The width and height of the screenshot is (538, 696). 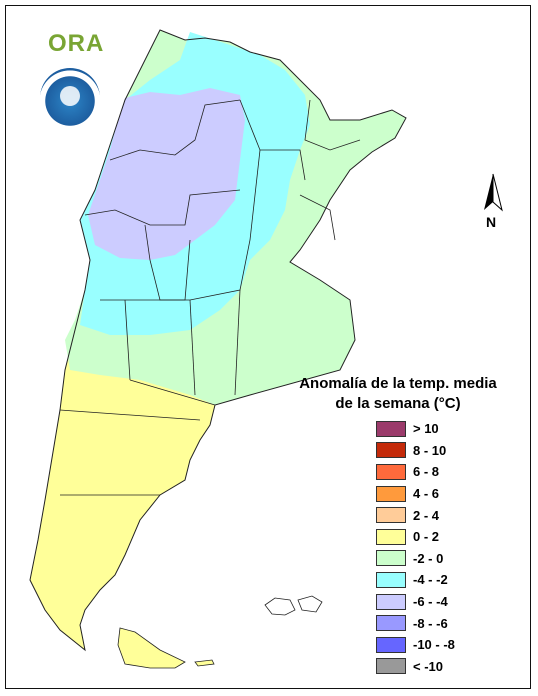 What do you see at coordinates (493, 192) in the screenshot?
I see `north-arrow-icon` at bounding box center [493, 192].